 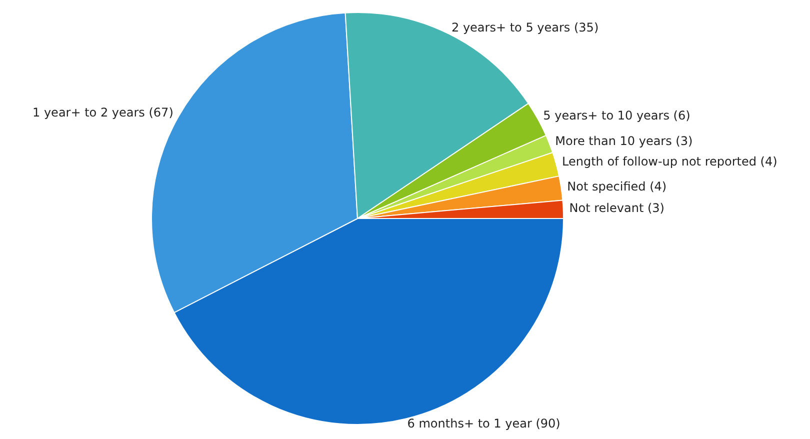 What do you see at coordinates (525, 27) in the screenshot?
I see `slice-label: 2 years+ to 5 years (35)` at bounding box center [525, 27].